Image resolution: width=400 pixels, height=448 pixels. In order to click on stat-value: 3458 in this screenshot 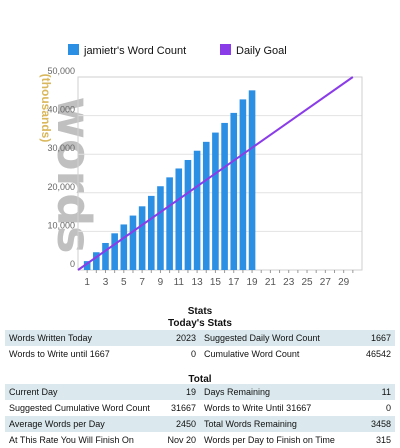, I will do `click(372, 424)`.